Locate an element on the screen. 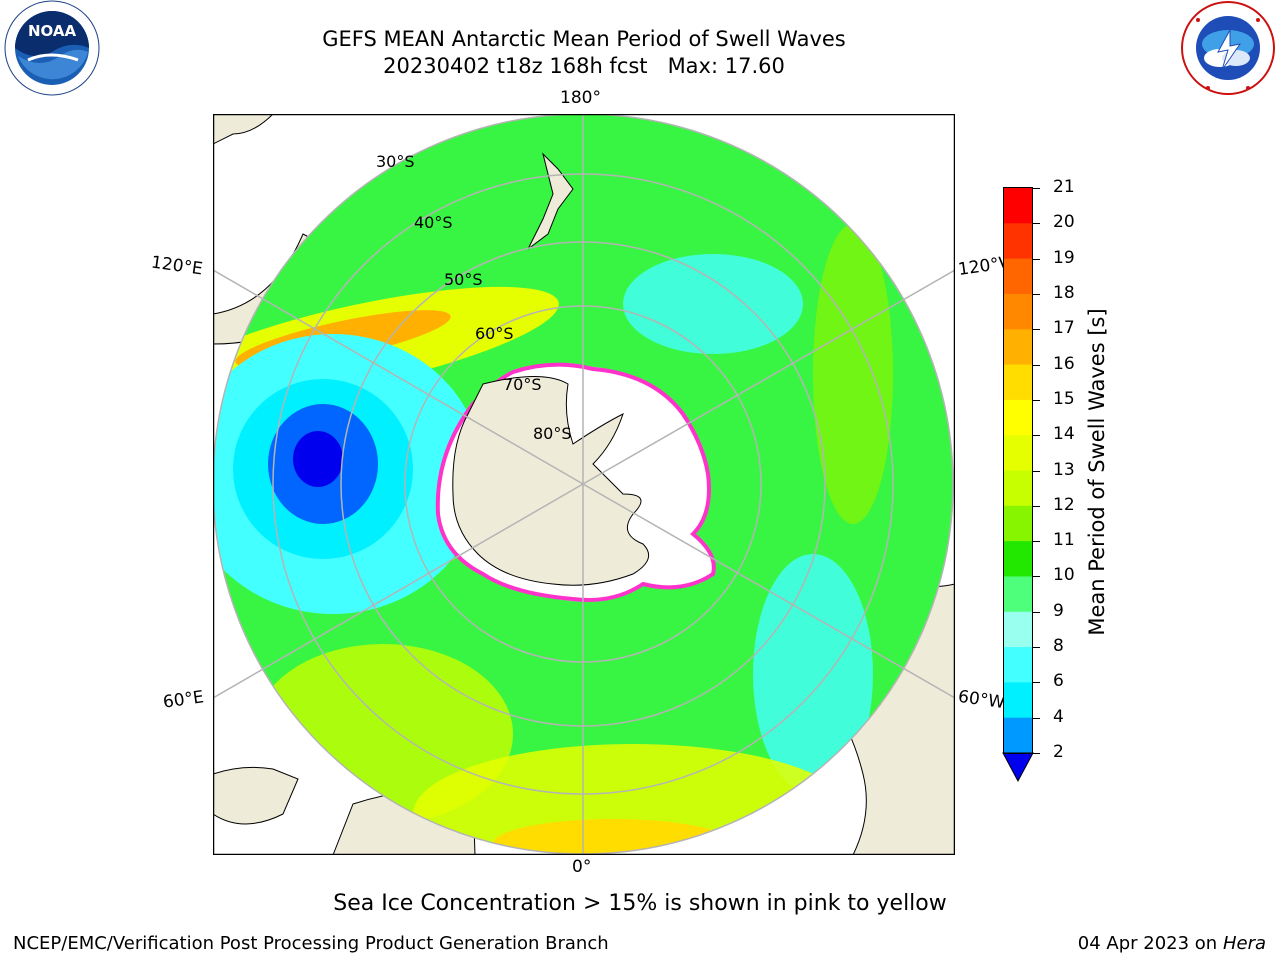 The height and width of the screenshot is (960, 1280). noaa-logo-text: NOAA is located at coordinates (52, 31).